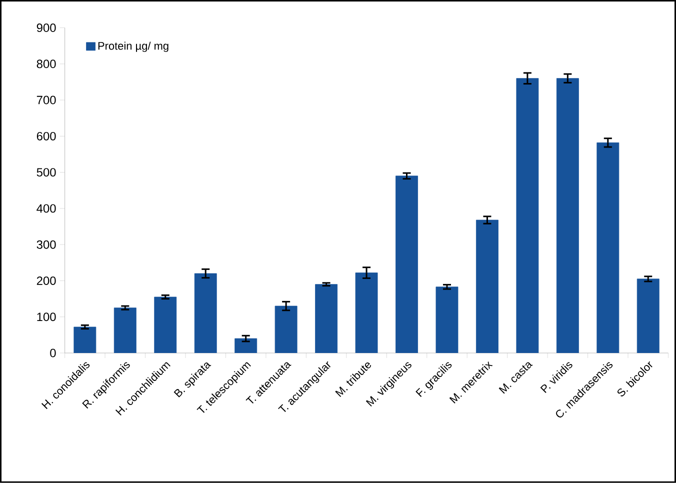 This screenshot has height=483, width=676. I want to click on y-tick-label: 700, so click(46, 100).